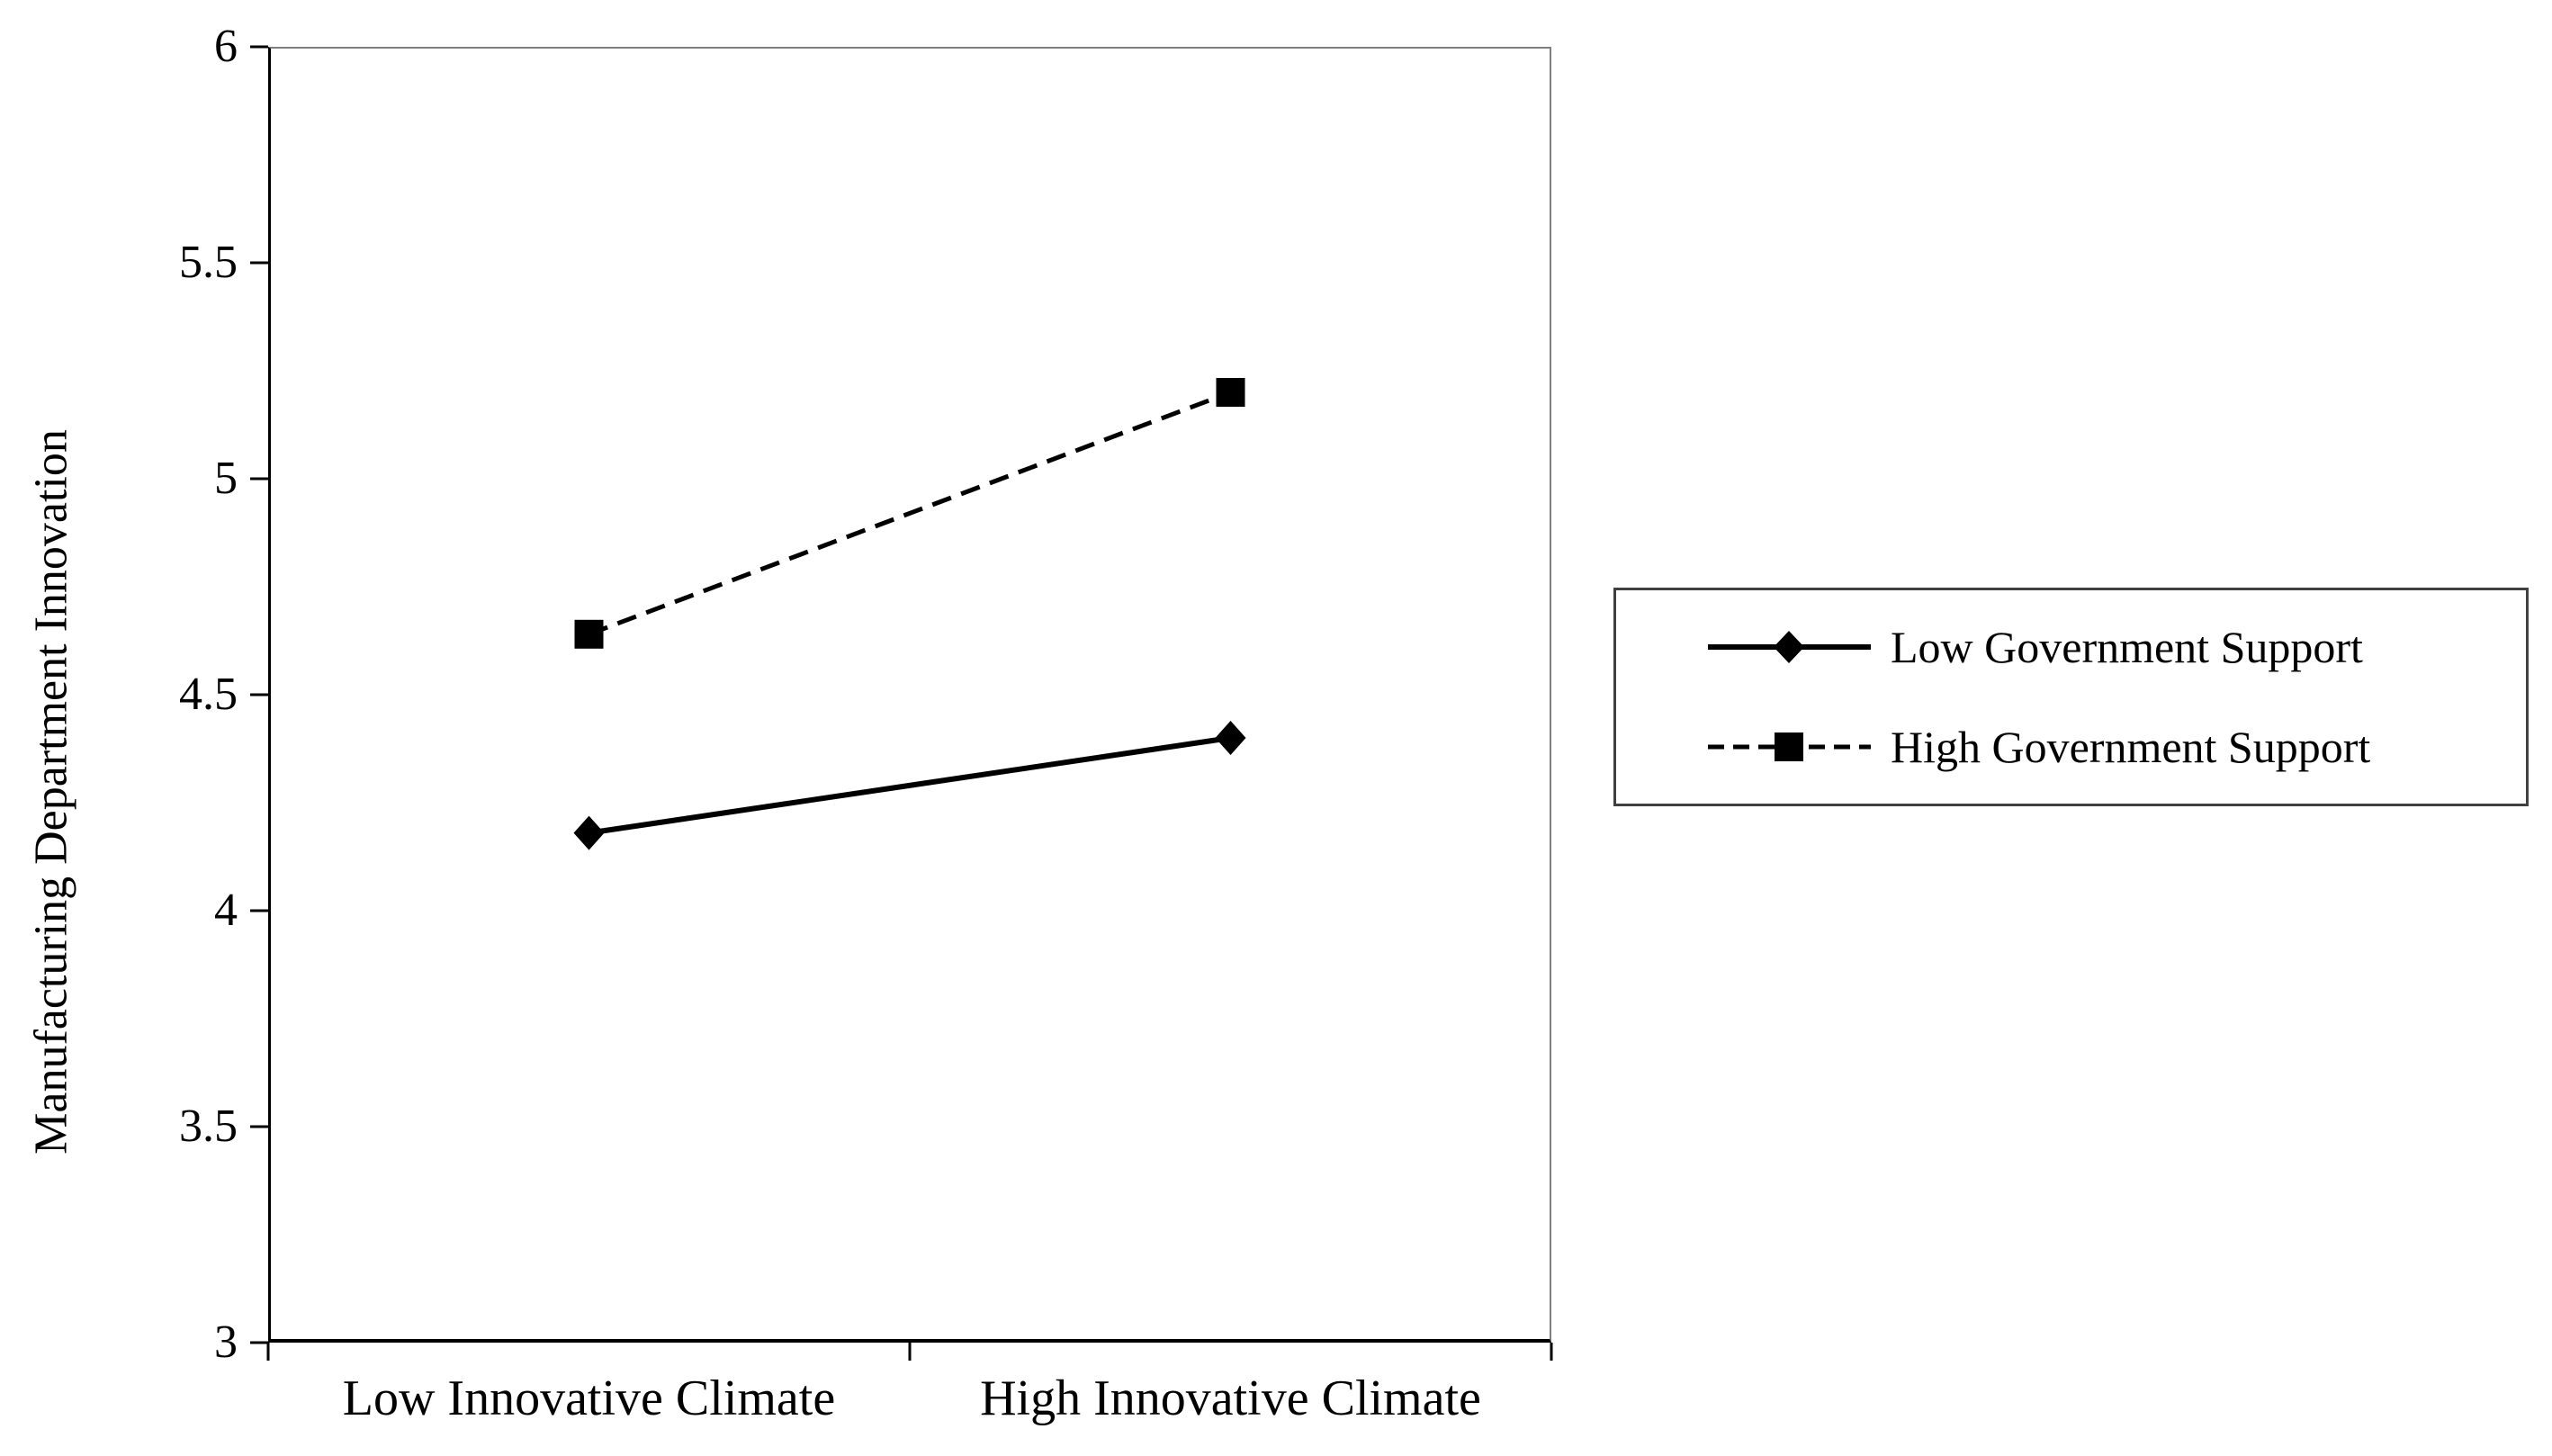  What do you see at coordinates (51, 792) in the screenshot?
I see `y-axis-title: Manufacturing Department Innovation` at bounding box center [51, 792].